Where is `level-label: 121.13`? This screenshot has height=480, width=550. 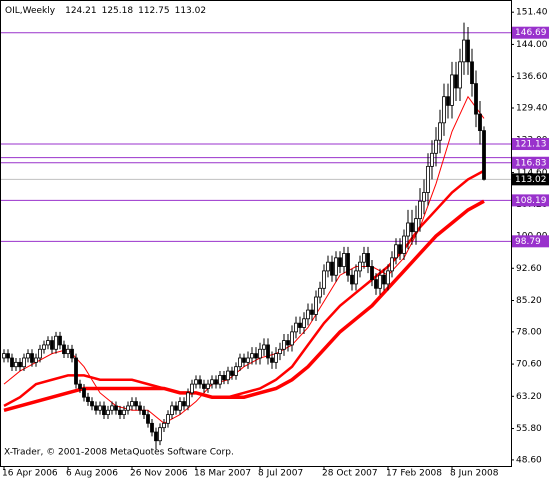
level-label: 121.13 is located at coordinates (531, 145).